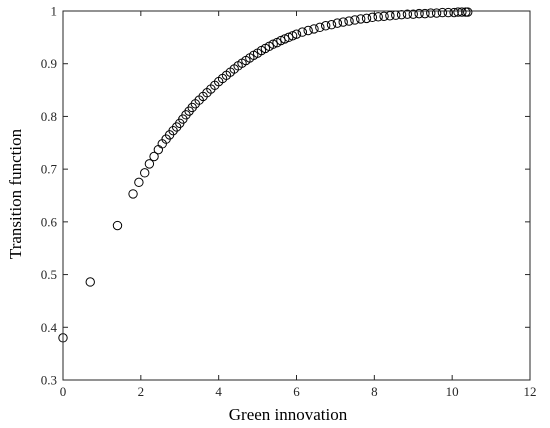 This screenshot has width=550, height=428. I want to click on x-tick-label: 6, so click(296, 391).